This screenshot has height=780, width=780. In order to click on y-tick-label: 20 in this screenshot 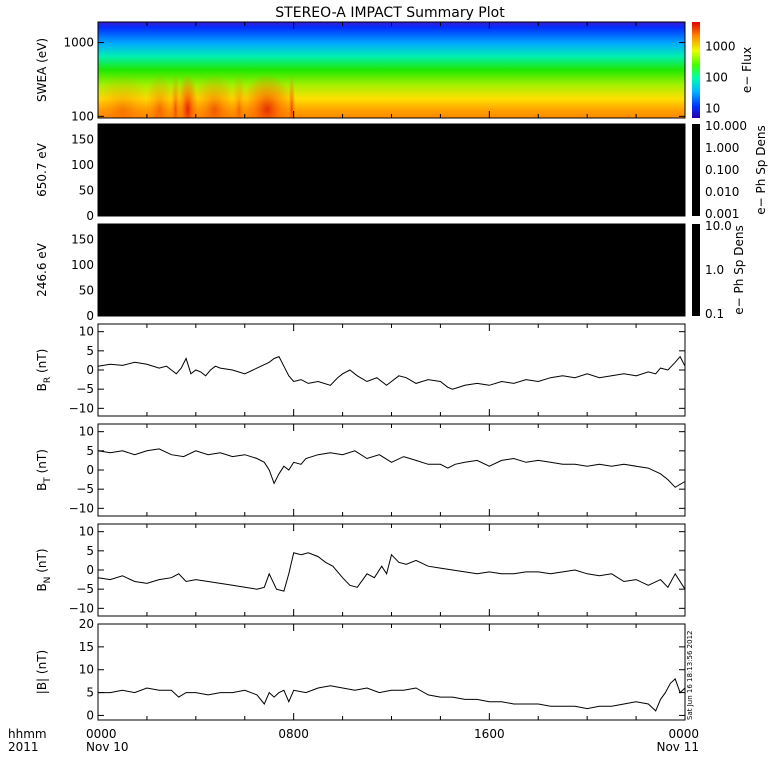, I will do `click(86, 624)`.